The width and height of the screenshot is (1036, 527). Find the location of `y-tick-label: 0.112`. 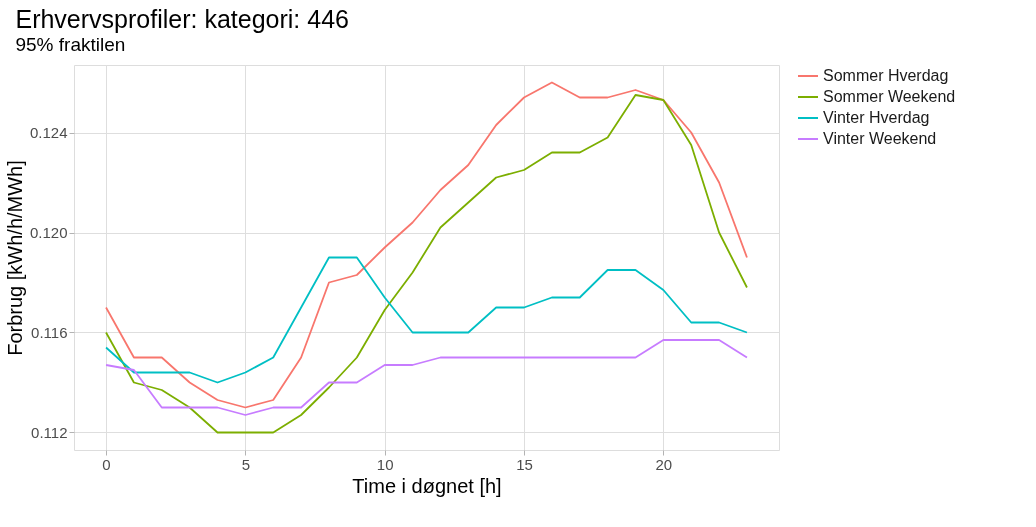

y-tick-label: 0.112 is located at coordinates (49, 432).